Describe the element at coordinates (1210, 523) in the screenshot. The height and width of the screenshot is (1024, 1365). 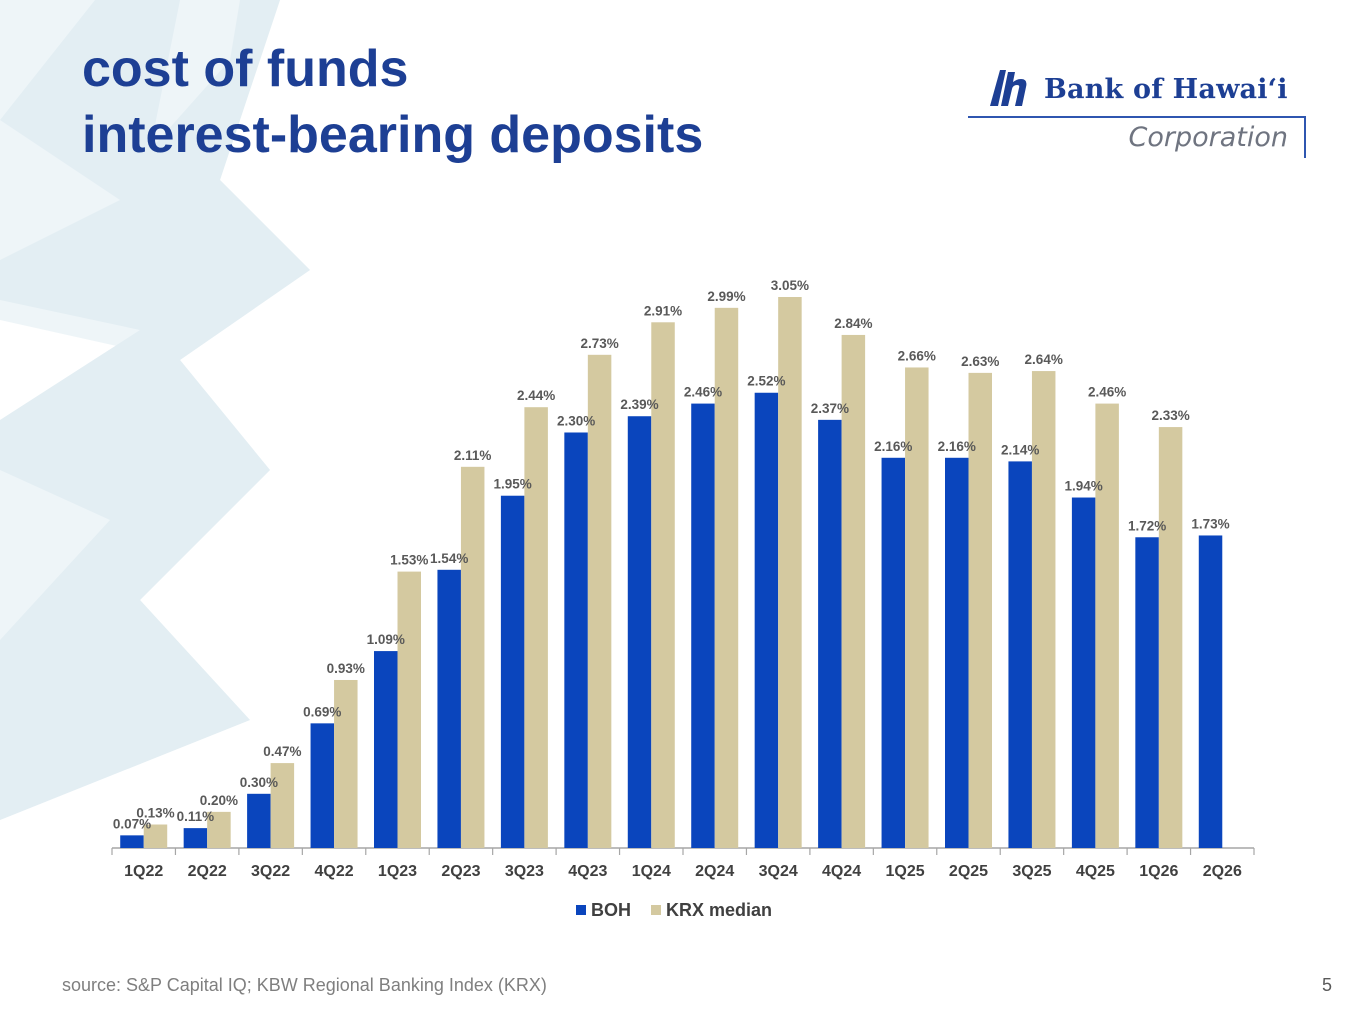
I see `boh-data-label: 1.73%` at that location.